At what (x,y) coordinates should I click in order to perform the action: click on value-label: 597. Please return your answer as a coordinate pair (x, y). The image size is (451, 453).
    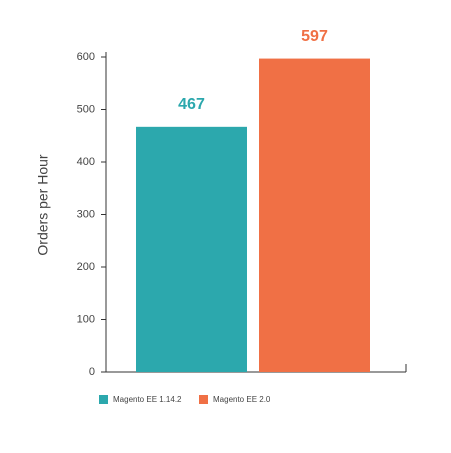
    Looking at the image, I should click on (314, 36).